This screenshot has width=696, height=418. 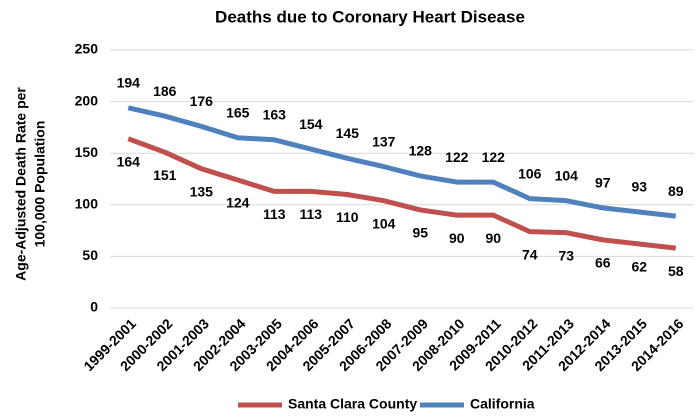 I want to click on data-label: 176, so click(x=202, y=101).